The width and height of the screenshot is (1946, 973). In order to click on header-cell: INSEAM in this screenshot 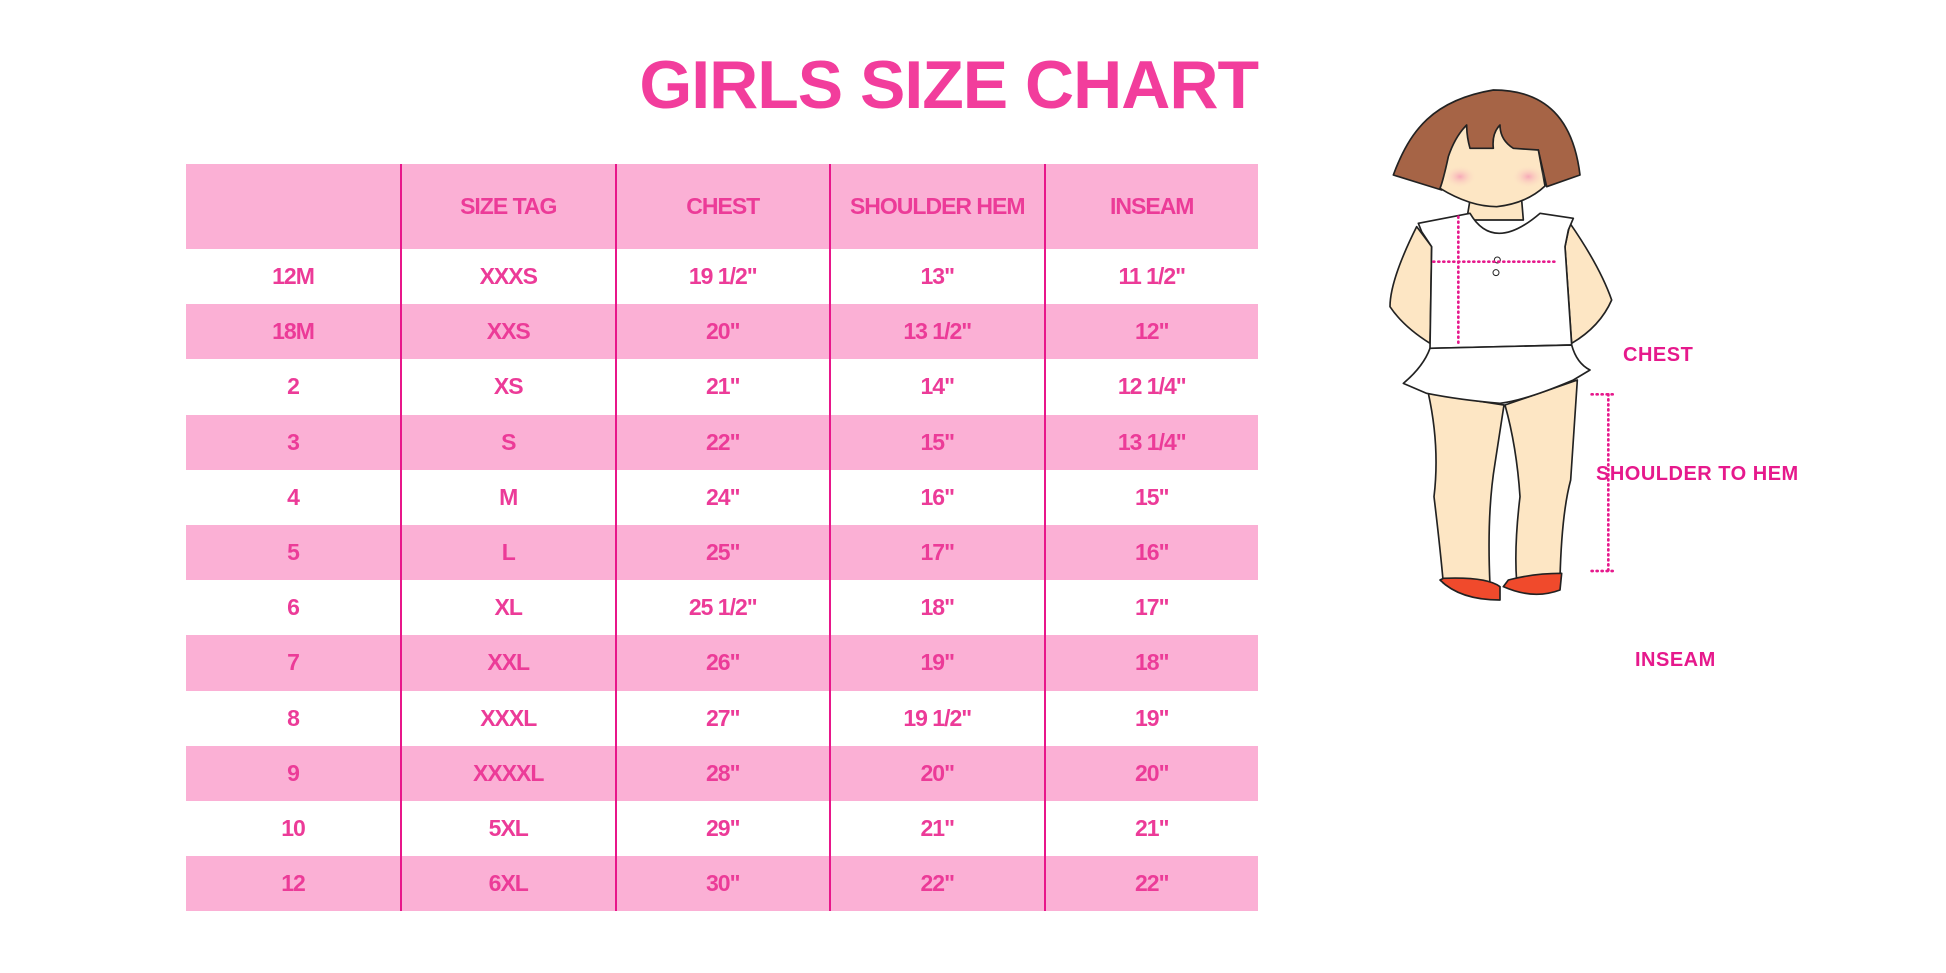, I will do `click(1151, 206)`.